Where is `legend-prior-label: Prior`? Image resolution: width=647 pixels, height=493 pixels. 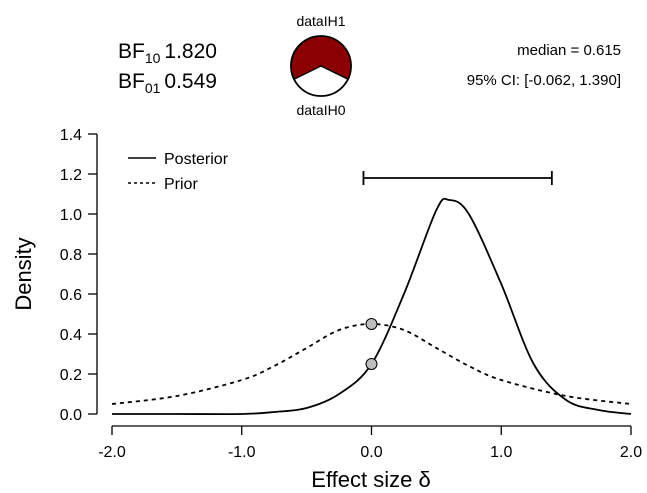 legend-prior-label: Prior is located at coordinates (181, 184).